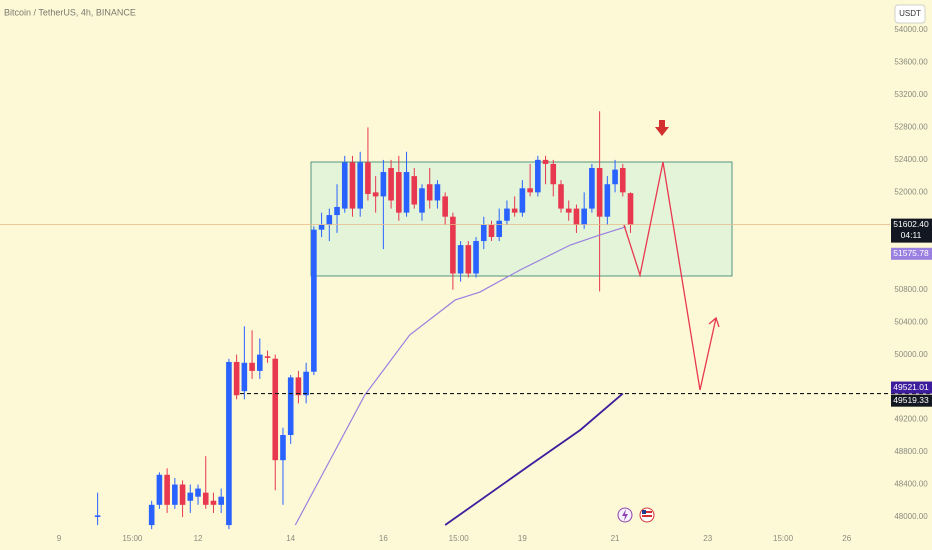  Describe the element at coordinates (644, 512) in the screenshot. I see `flag-canton` at that location.